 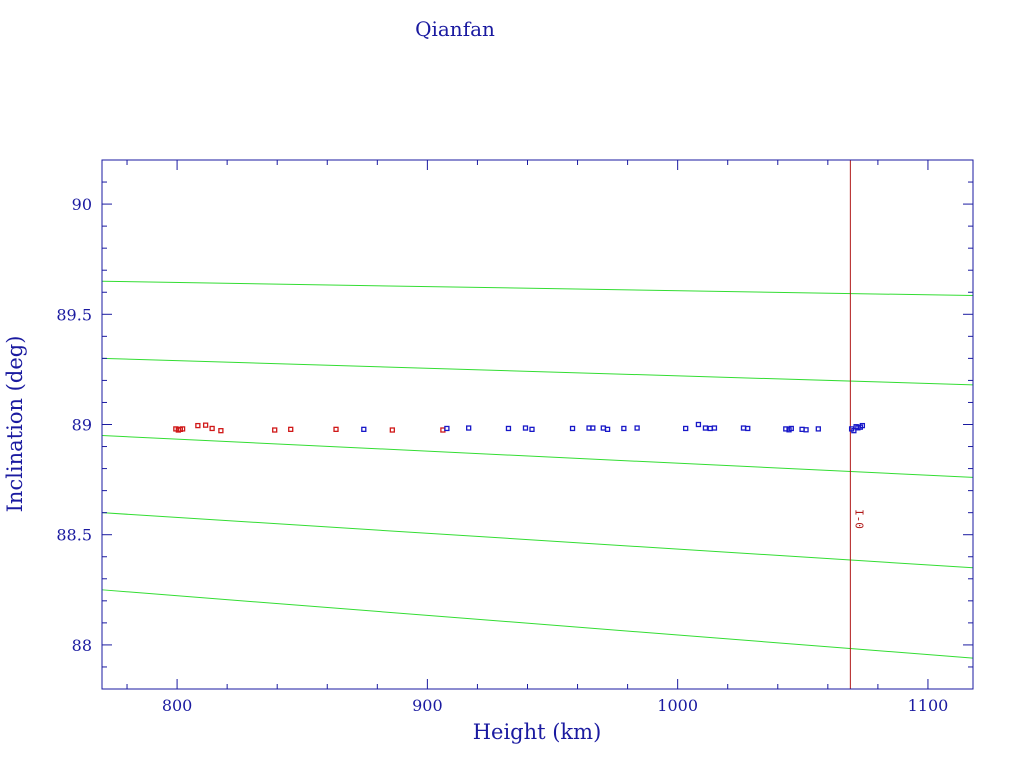 What do you see at coordinates (82, 645) in the screenshot?
I see `y-tick-label: 88` at bounding box center [82, 645].